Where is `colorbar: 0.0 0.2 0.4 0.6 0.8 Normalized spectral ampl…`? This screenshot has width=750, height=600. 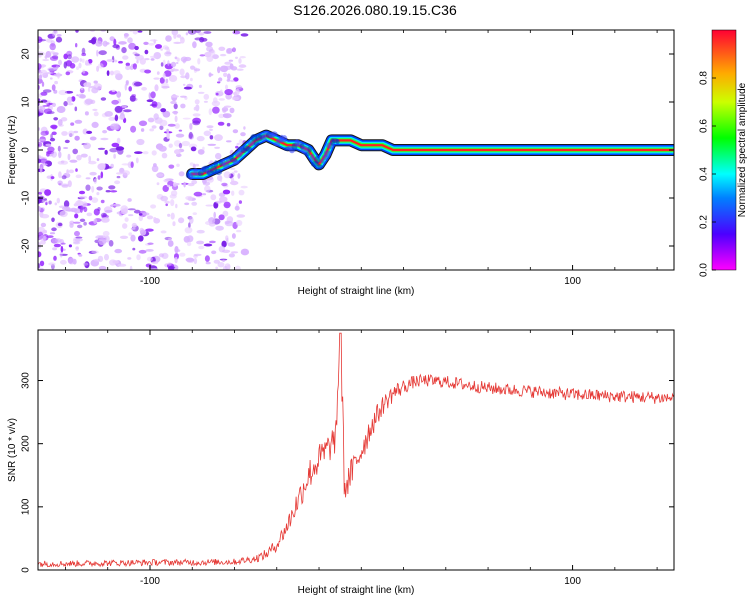
colorbar: 0.0 0.2 0.4 0.6 0.8 Normalized spectral ampl… is located at coordinates (723, 153).